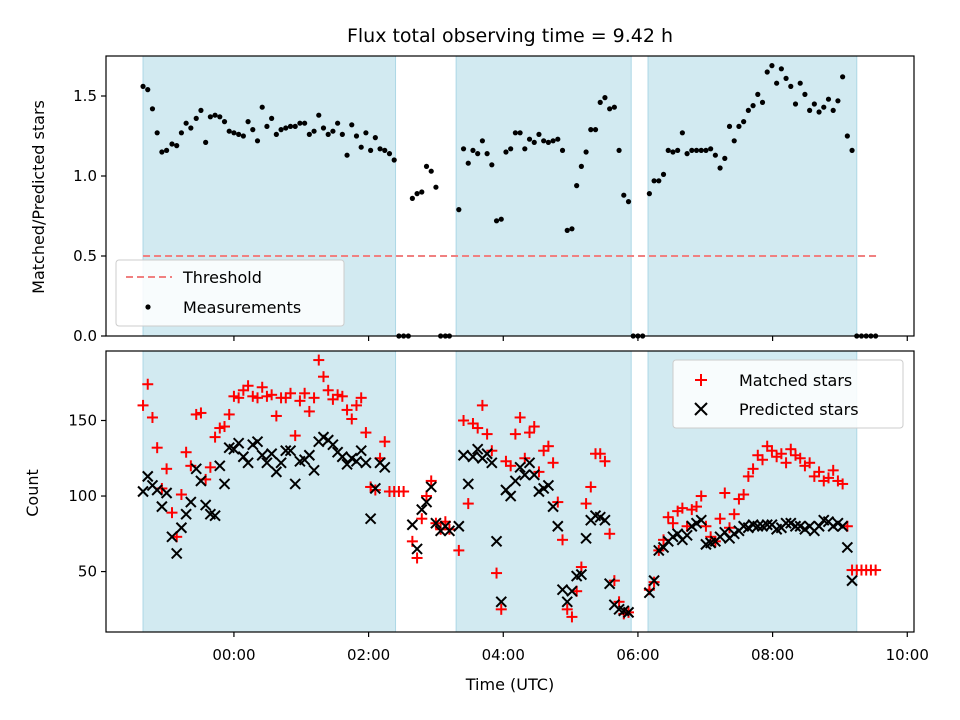 The image size is (960, 720). I want to click on legend-matched-label: Matched stars, so click(795, 380).